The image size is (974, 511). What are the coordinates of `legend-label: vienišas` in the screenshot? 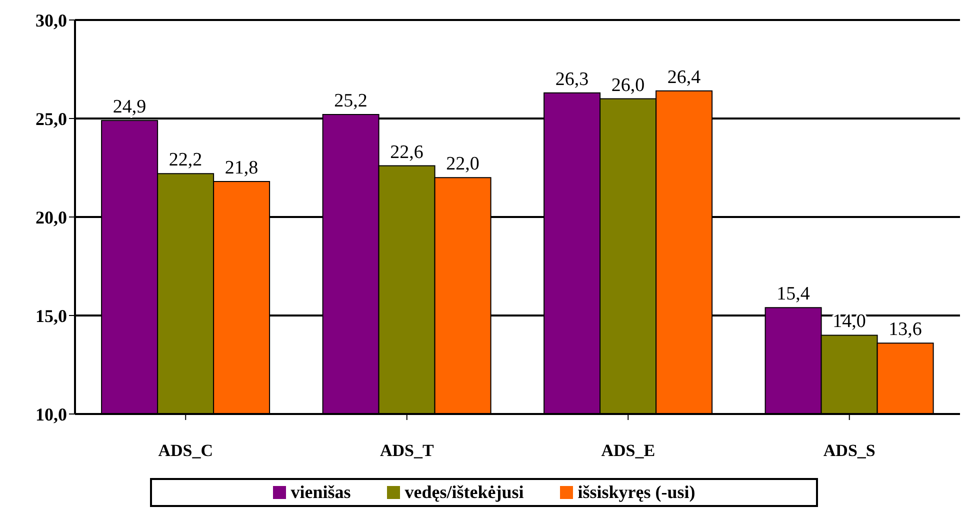 It's located at (320, 492).